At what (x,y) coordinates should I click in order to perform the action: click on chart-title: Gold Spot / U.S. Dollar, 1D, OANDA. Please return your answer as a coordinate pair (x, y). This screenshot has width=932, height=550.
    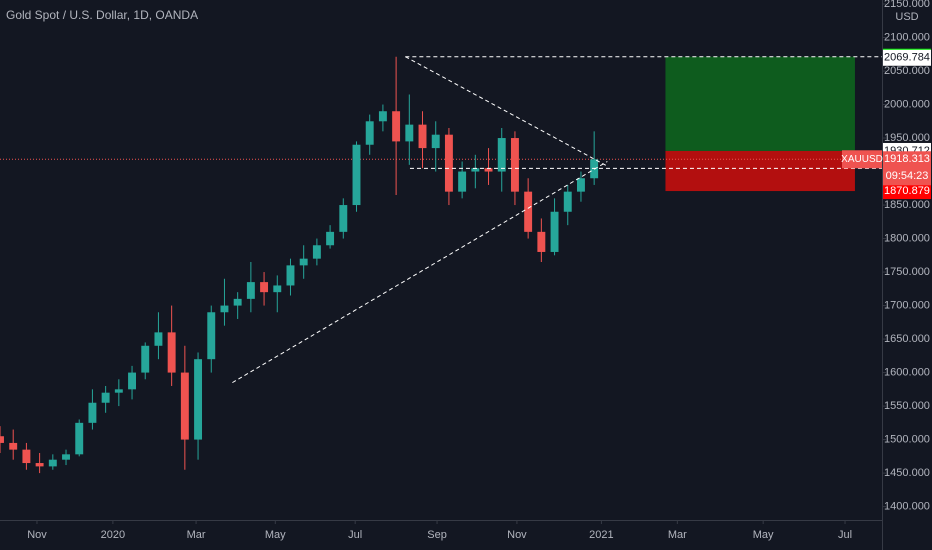
    Looking at the image, I should click on (102, 15).